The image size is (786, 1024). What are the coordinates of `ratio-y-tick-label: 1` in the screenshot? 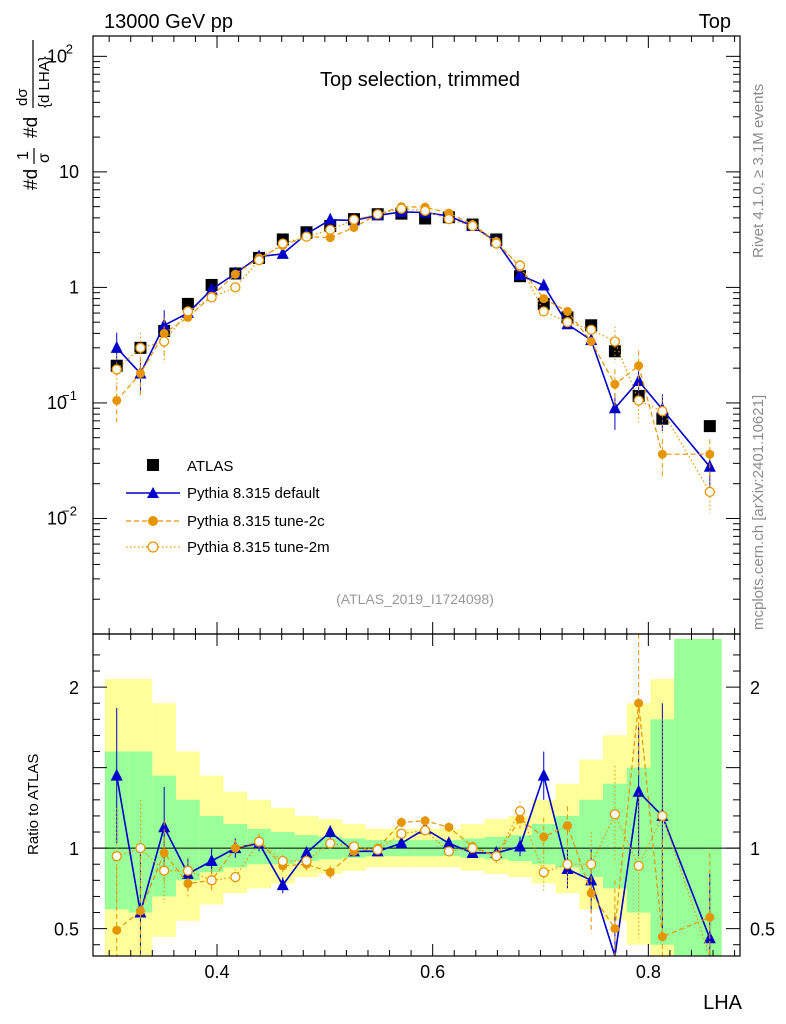 It's located at (74, 849).